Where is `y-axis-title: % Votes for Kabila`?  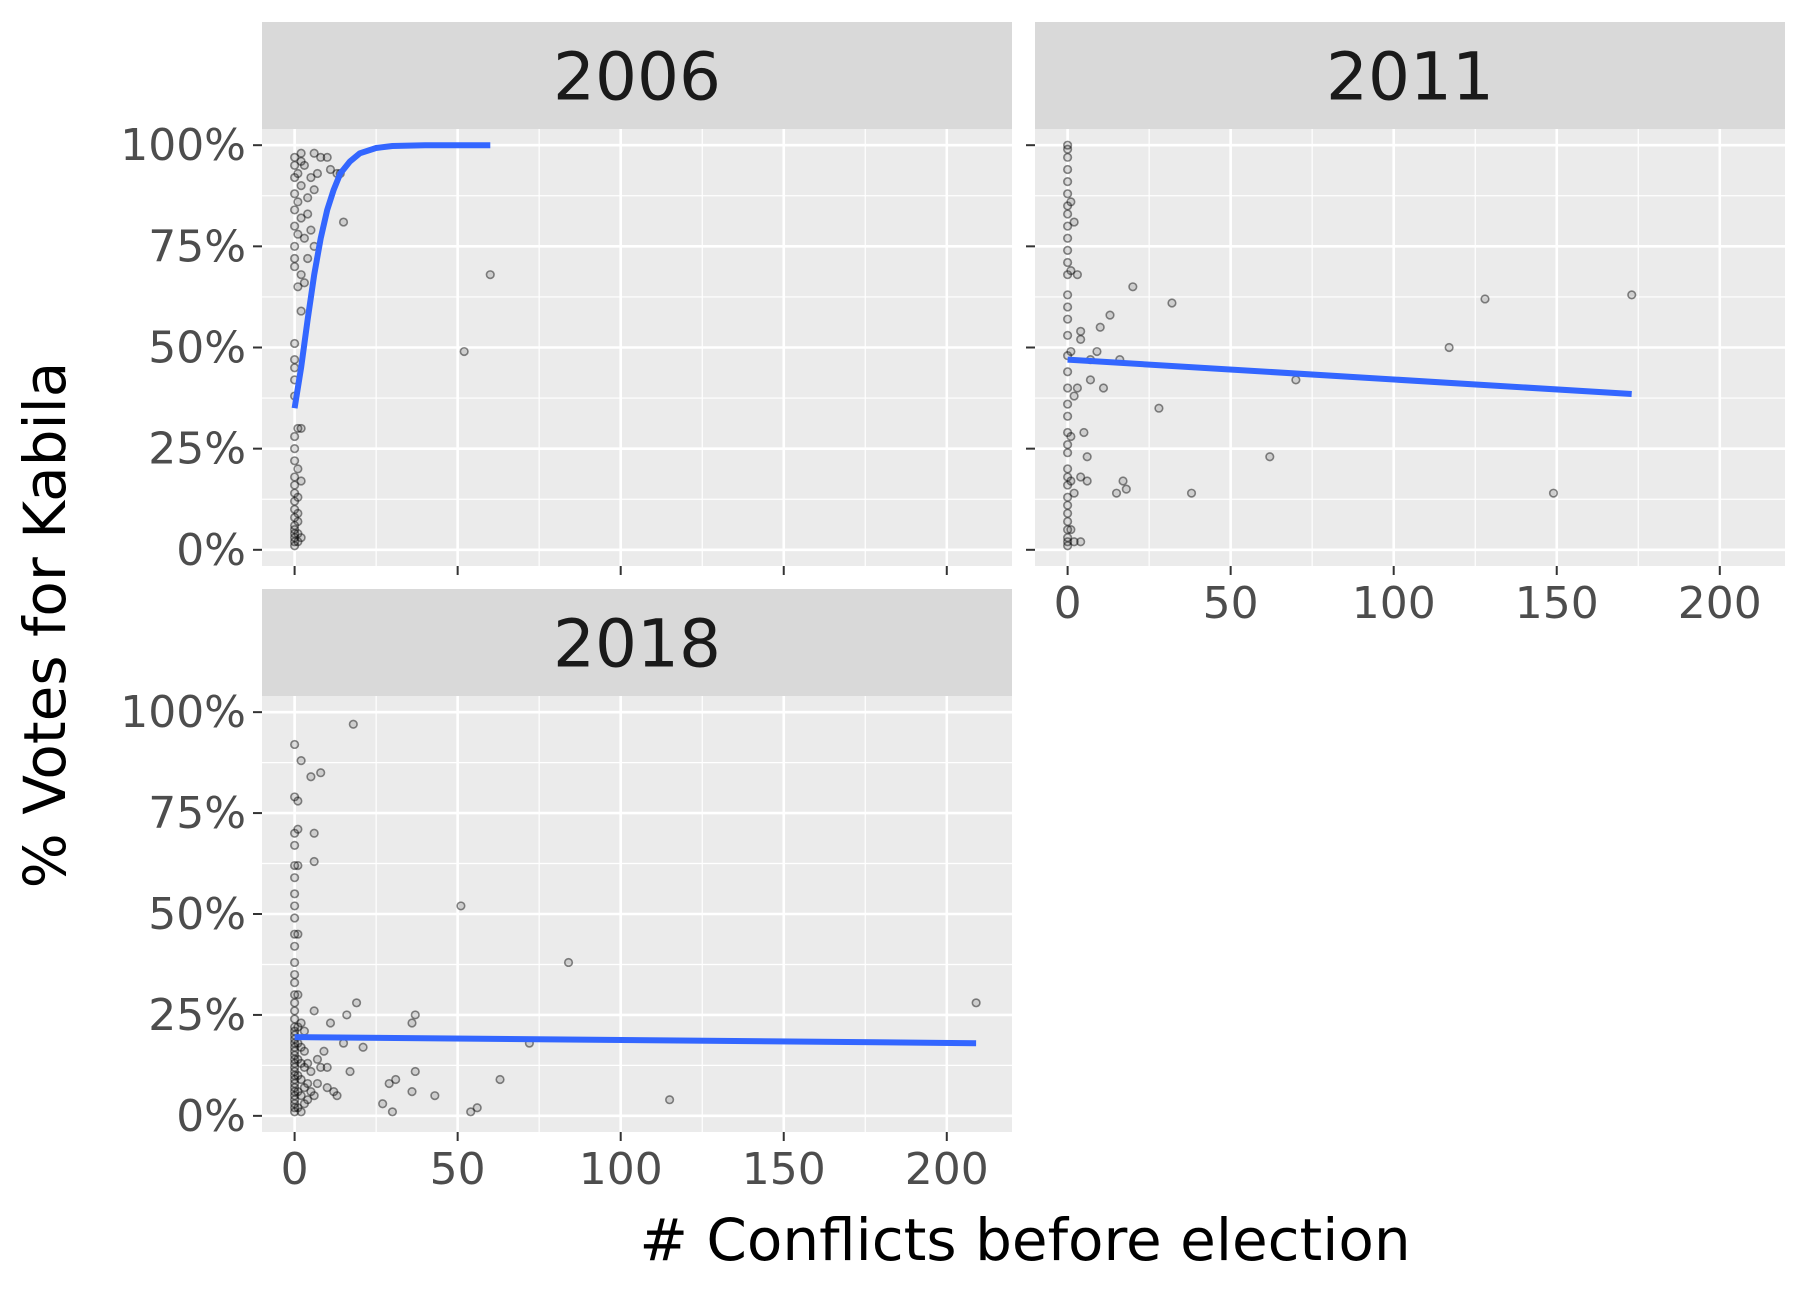 y-axis-title: % Votes for Kabila is located at coordinates (45, 625).